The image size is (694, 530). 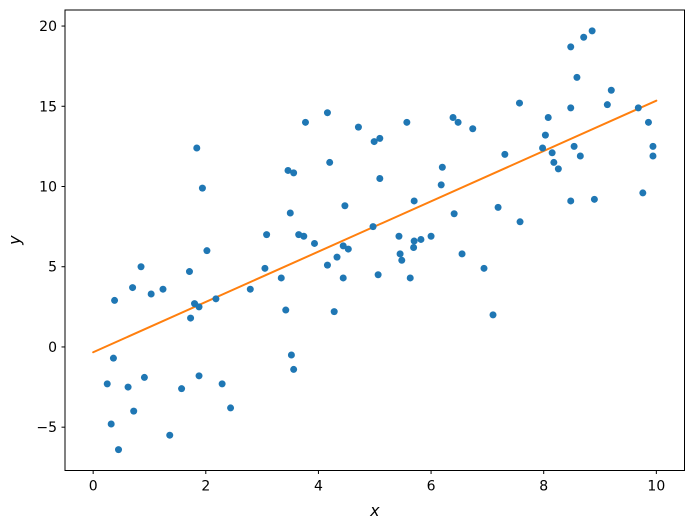 I want to click on y-tick-label: −5, so click(x=46, y=428).